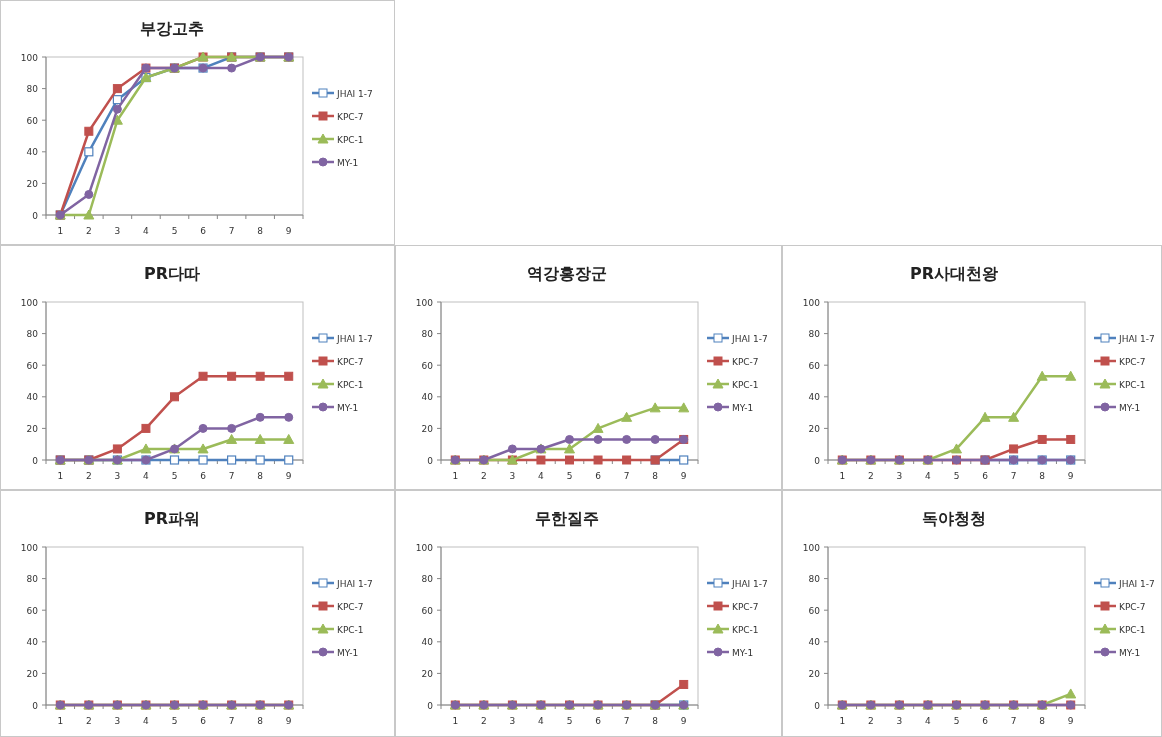 This screenshot has height=737, width=1162. Describe the element at coordinates (567, 273) in the screenshot. I see `chart-title: 역강홍장군` at that location.